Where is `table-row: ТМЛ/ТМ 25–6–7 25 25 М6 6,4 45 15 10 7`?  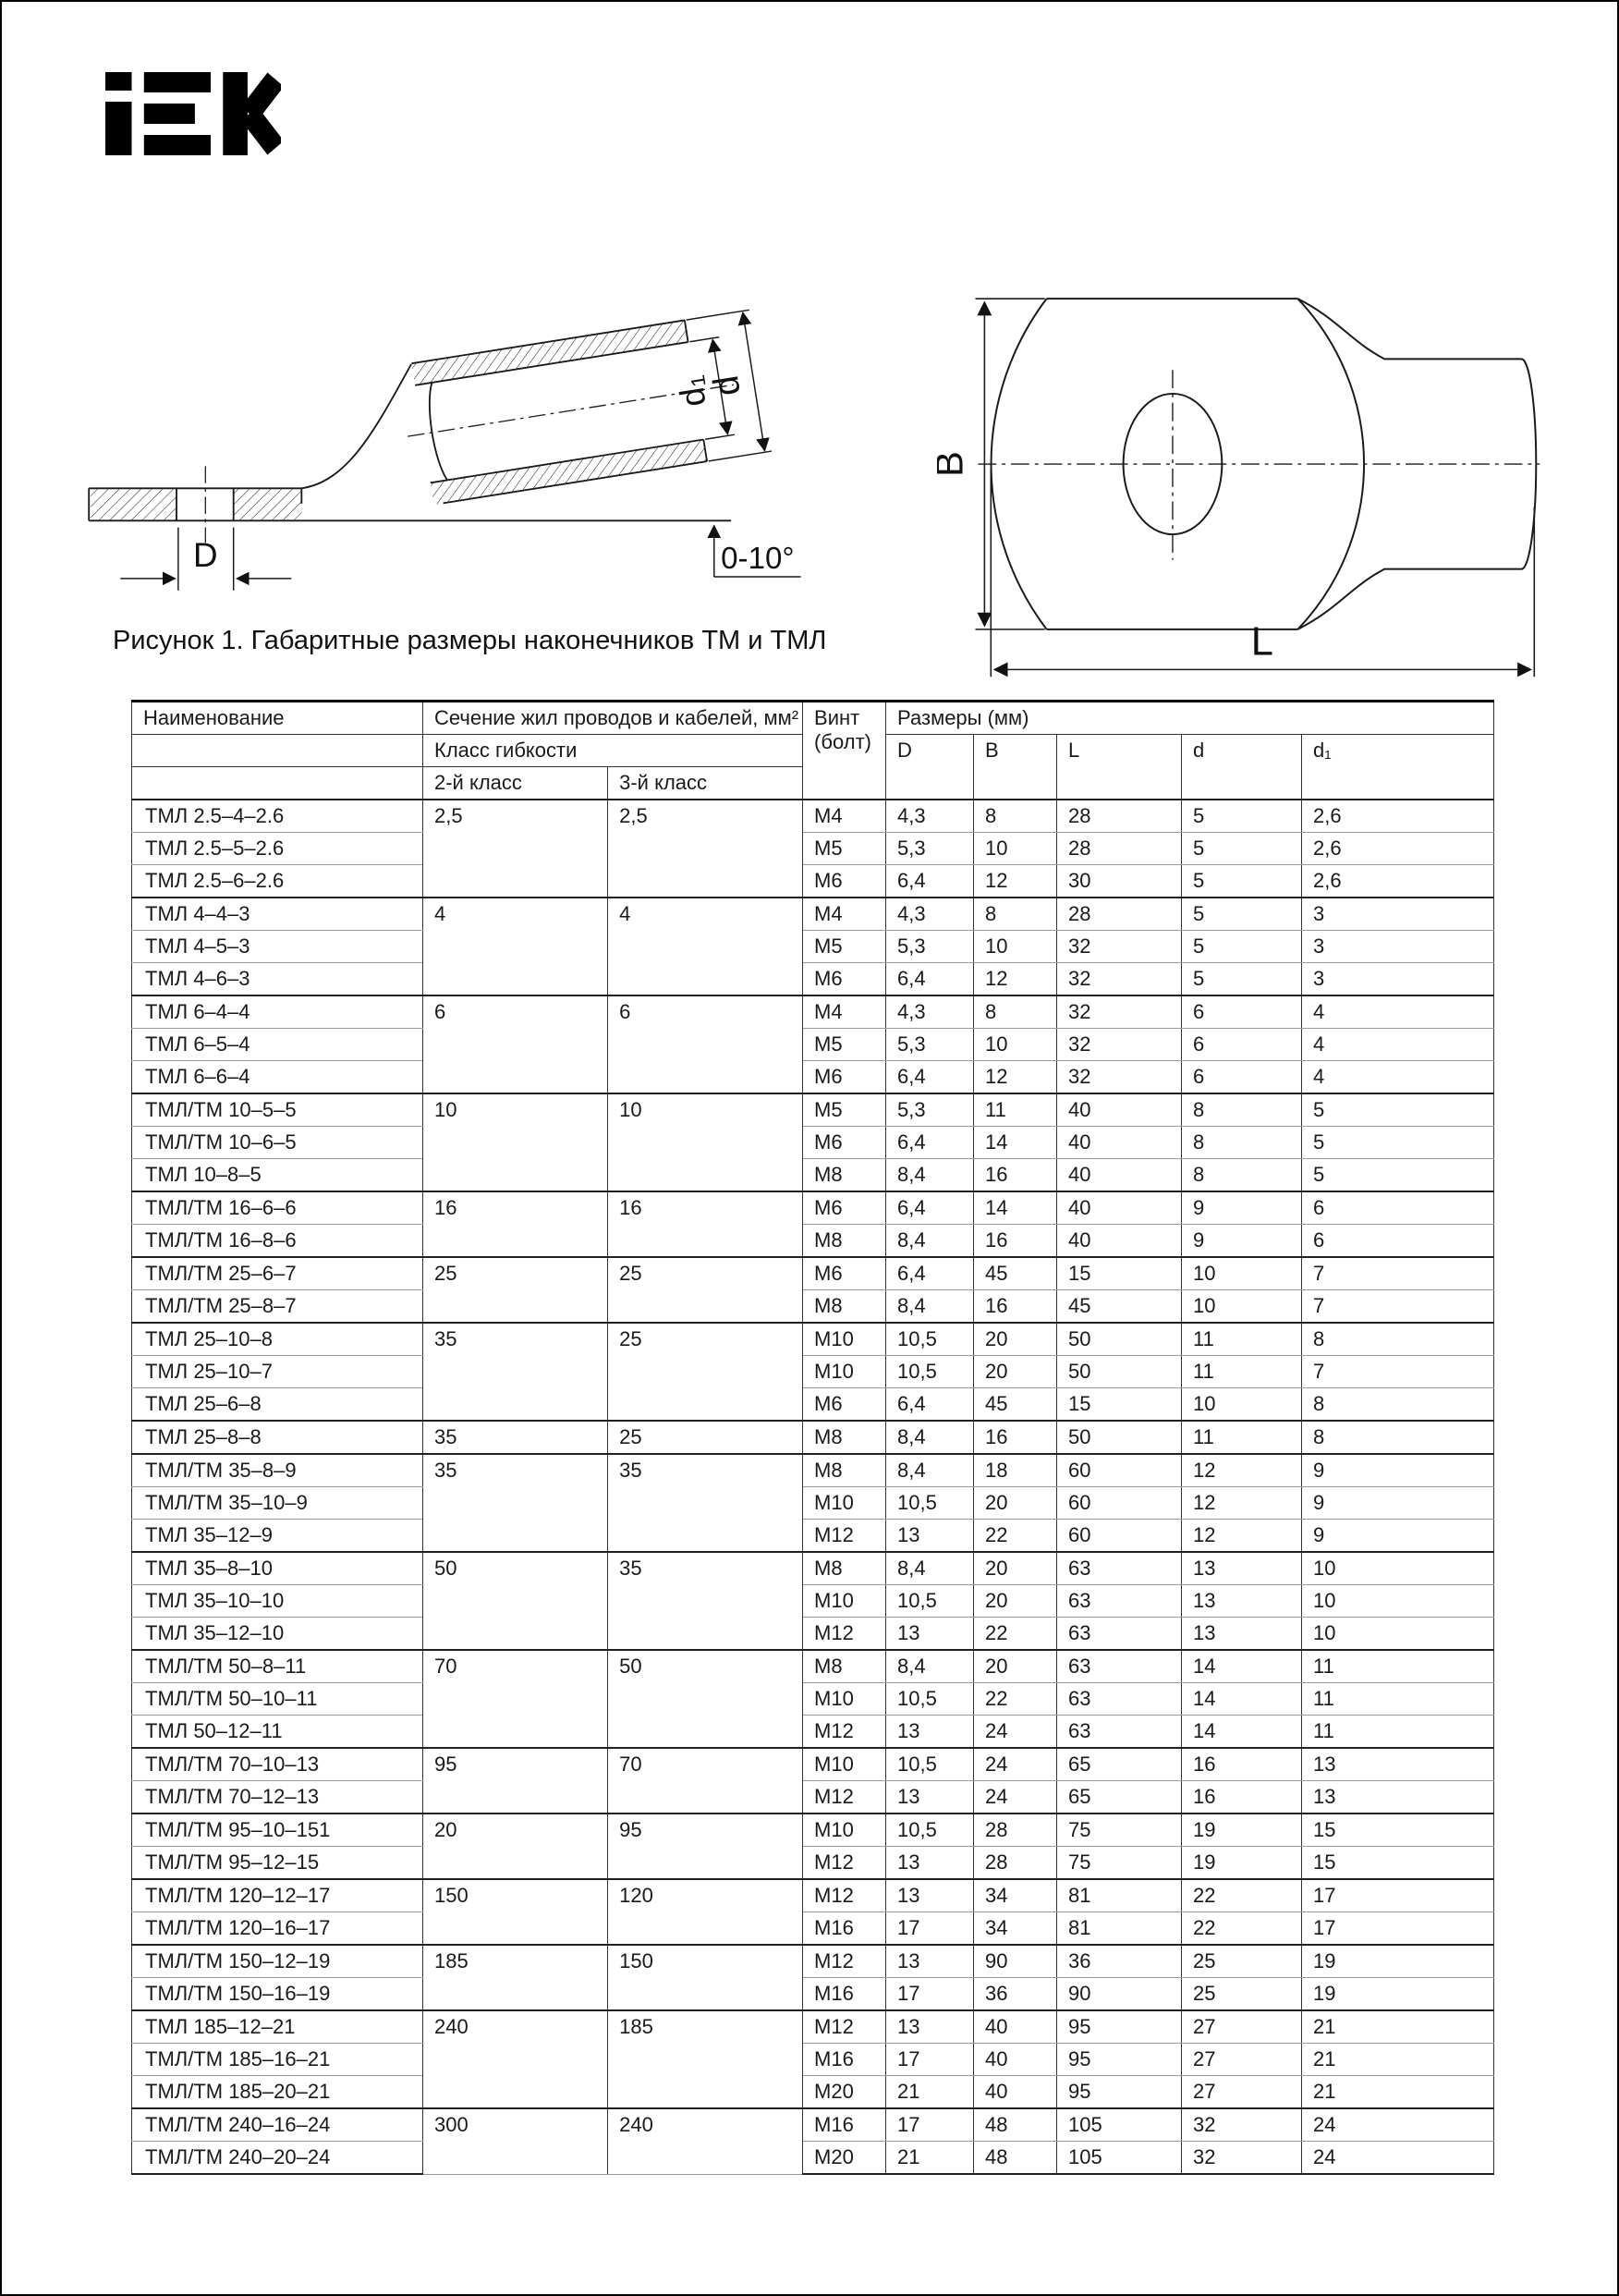
table-row: ТМЛ/ТМ 25–6–7 25 25 М6 6,4 45 15 10 7 is located at coordinates (813, 1290).